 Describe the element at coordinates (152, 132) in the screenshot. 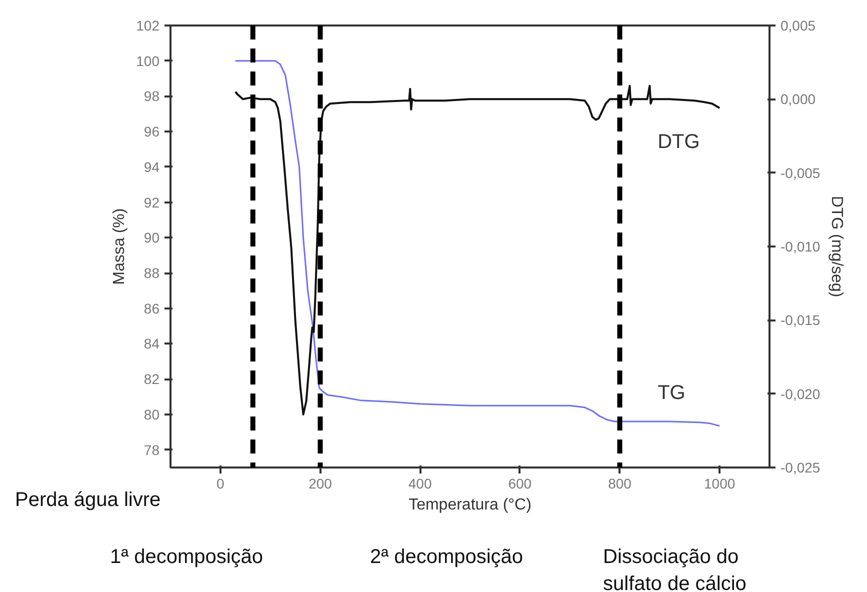

I see `y-tick-label: 96` at that location.